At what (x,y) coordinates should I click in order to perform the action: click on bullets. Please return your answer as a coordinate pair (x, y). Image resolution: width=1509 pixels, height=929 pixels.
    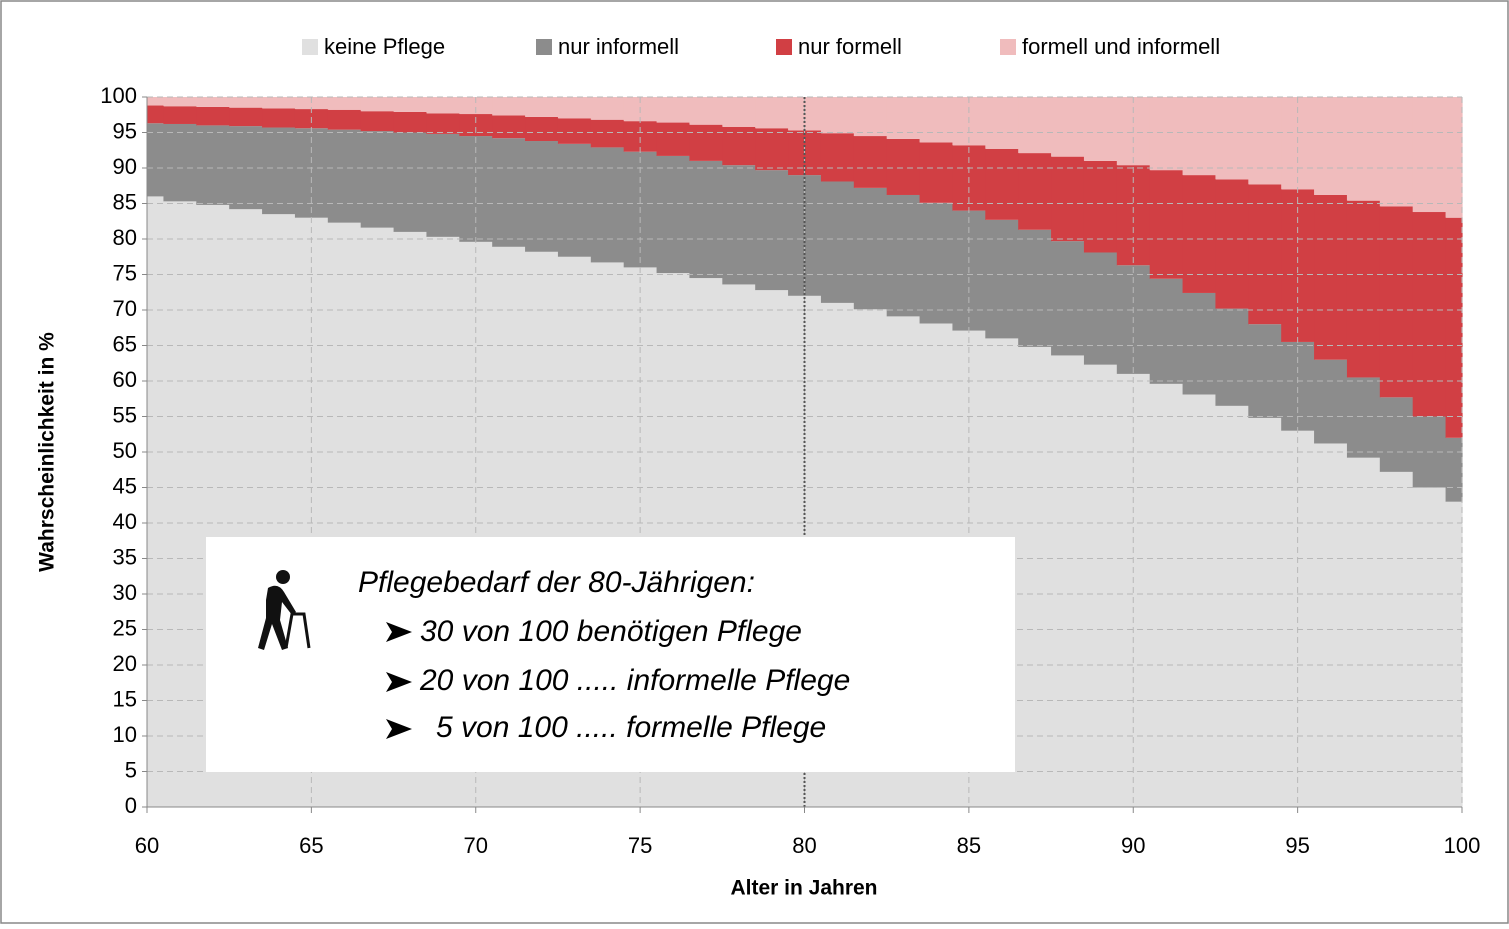
    Looking at the image, I should click on (399, 680).